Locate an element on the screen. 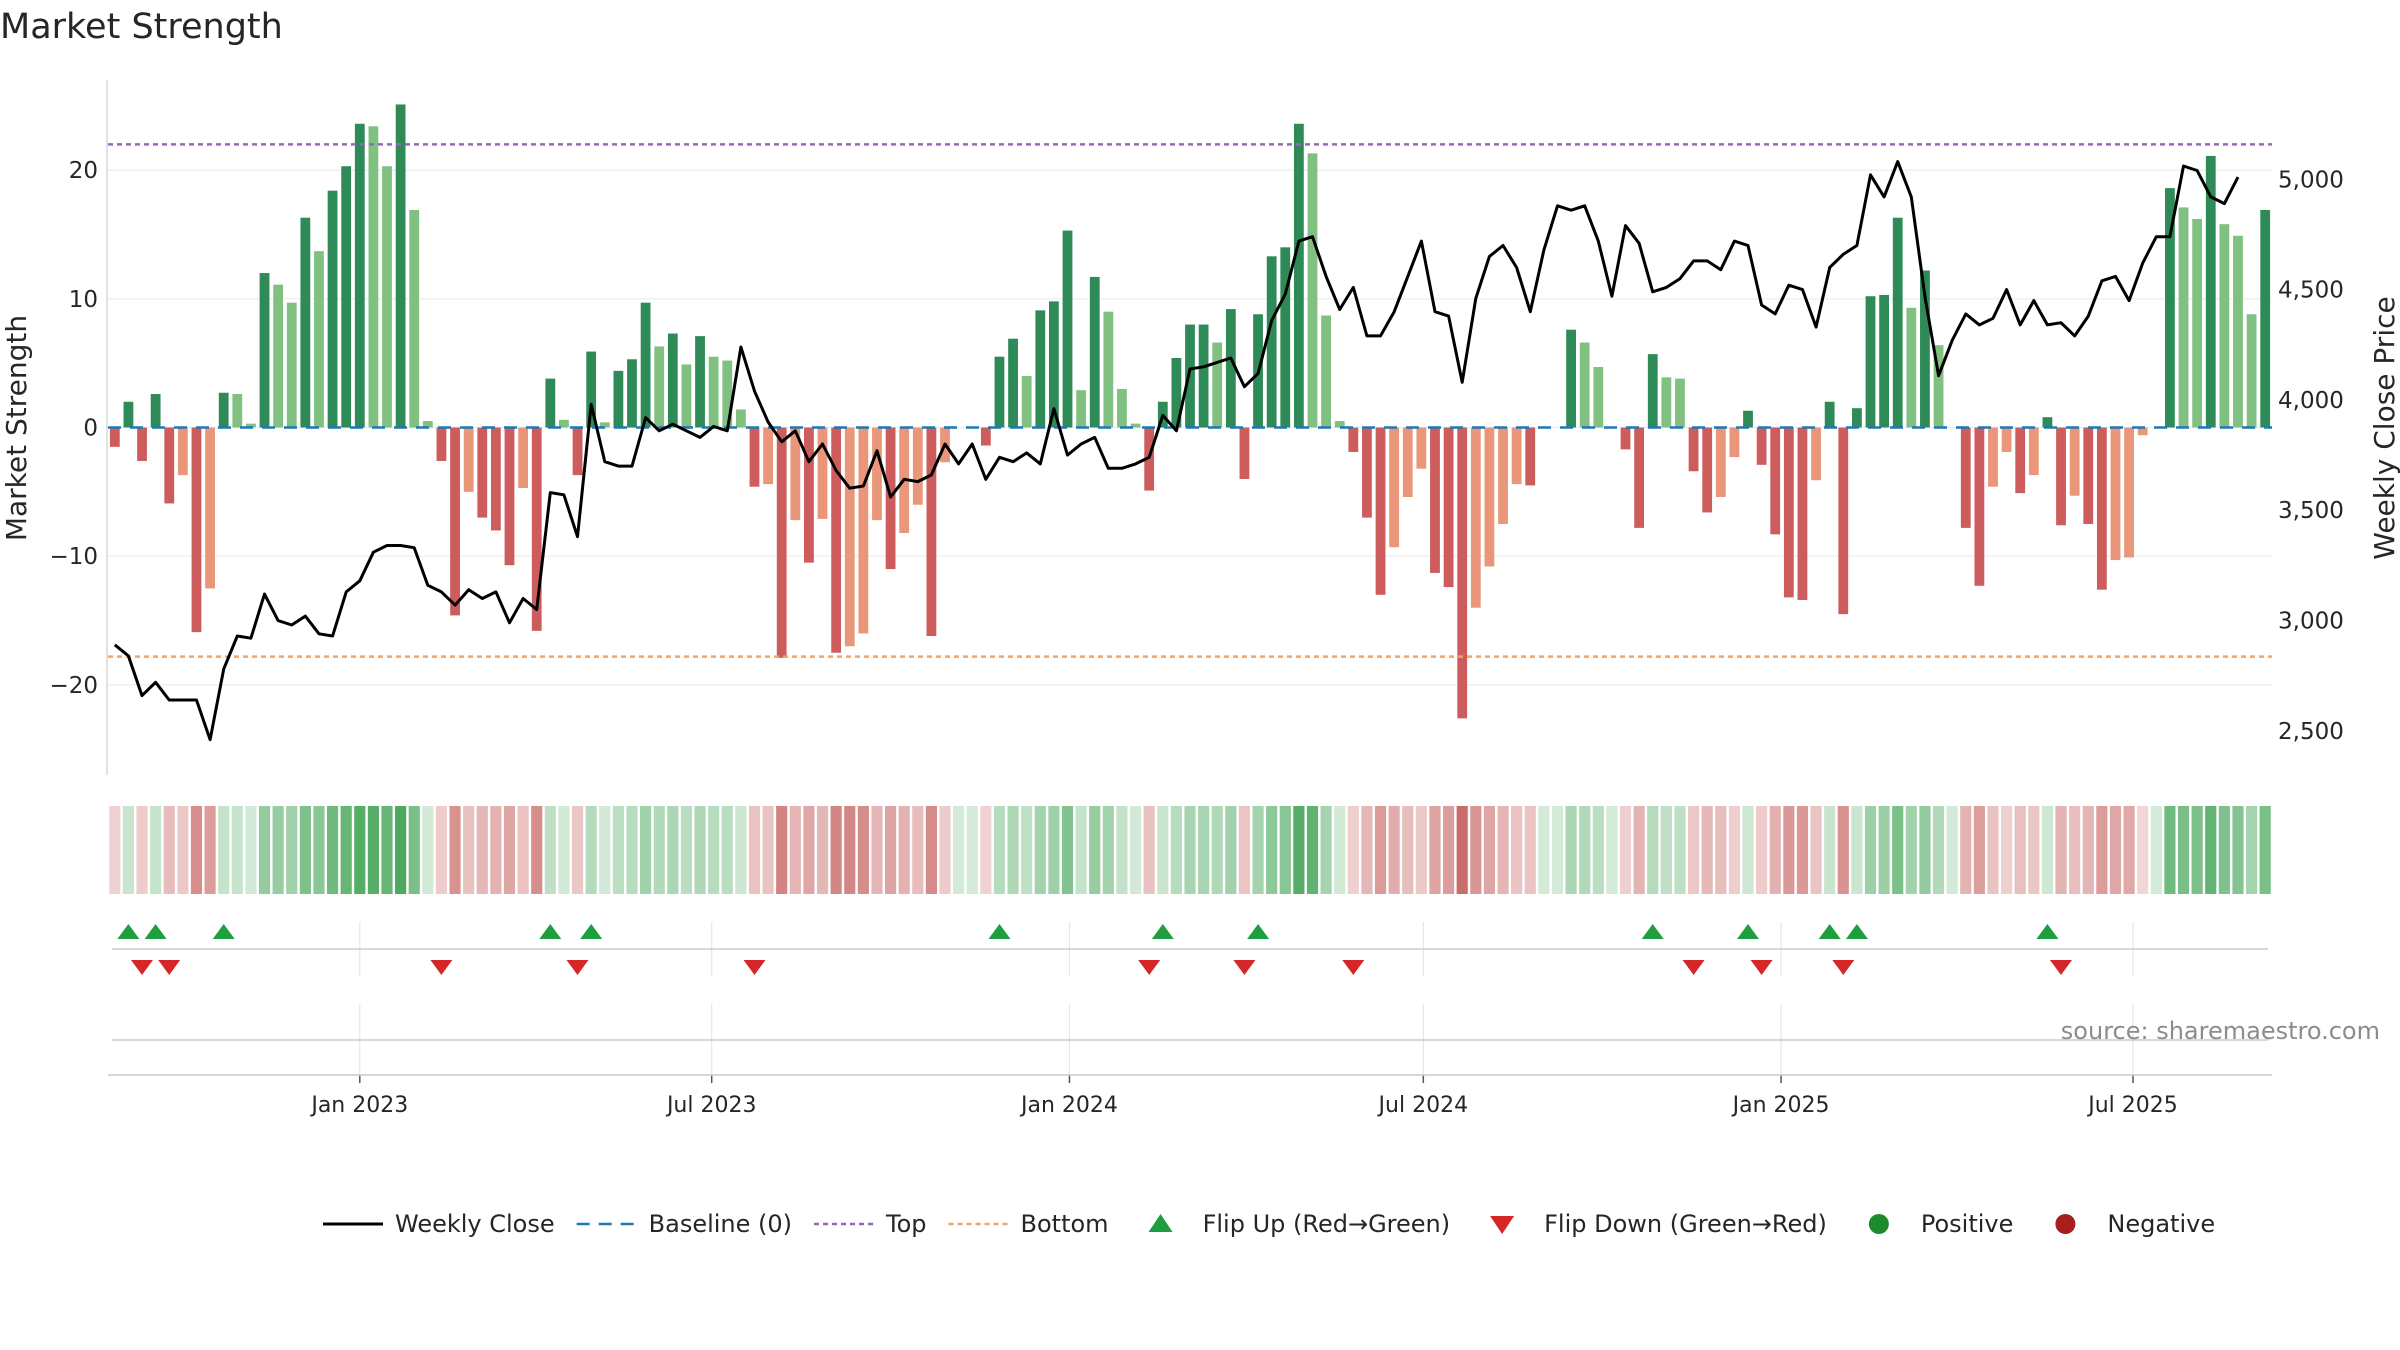 This screenshot has height=1350, width=2400. y2-tick-label: 4,000 is located at coordinates (2311, 401).